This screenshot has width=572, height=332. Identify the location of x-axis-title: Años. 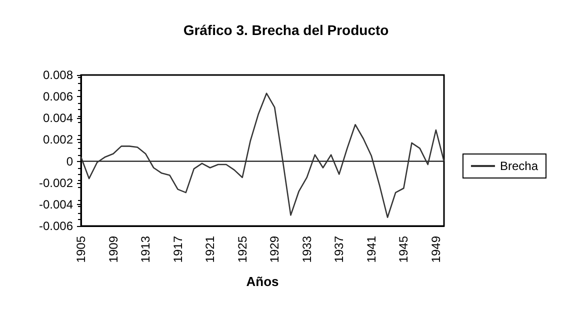
(262, 281).